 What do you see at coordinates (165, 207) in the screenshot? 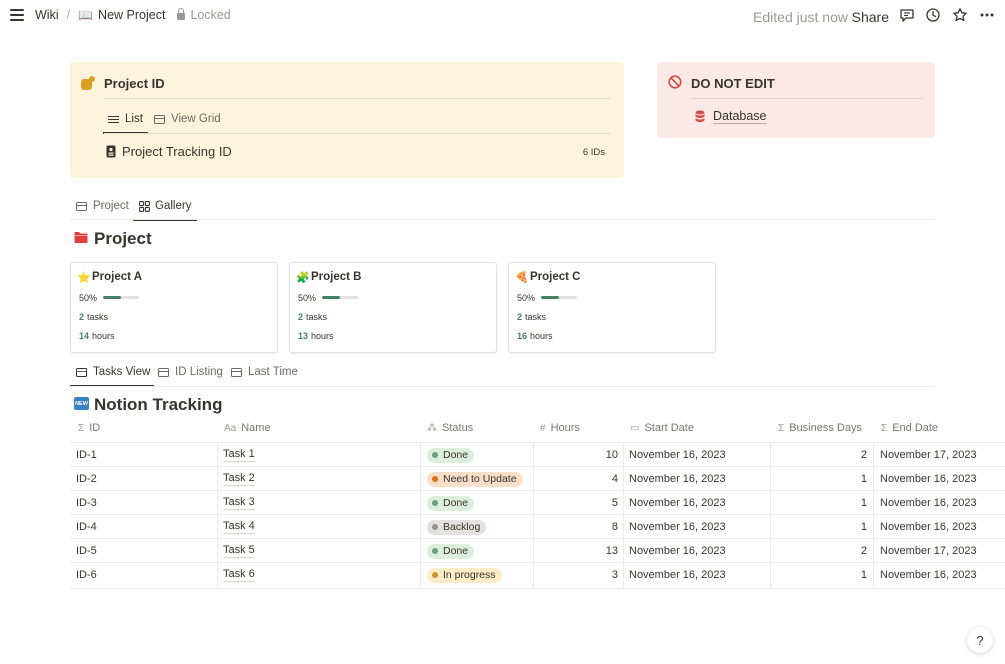
I see `tab-gallery: Gallery` at bounding box center [165, 207].